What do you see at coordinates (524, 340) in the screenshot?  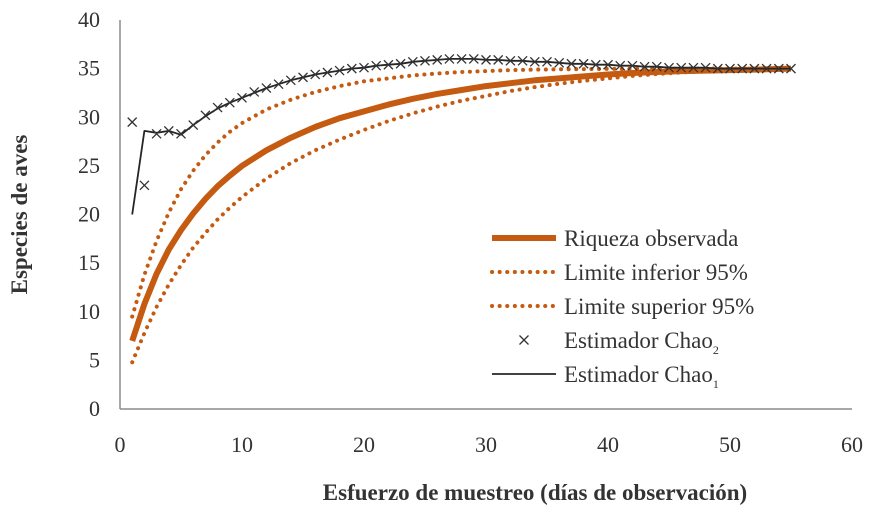 I see `legend-marker` at bounding box center [524, 340].